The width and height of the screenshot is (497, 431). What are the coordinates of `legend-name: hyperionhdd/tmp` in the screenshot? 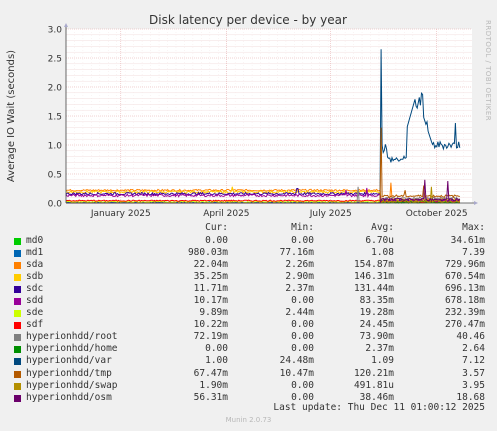 It's located at (69, 373).